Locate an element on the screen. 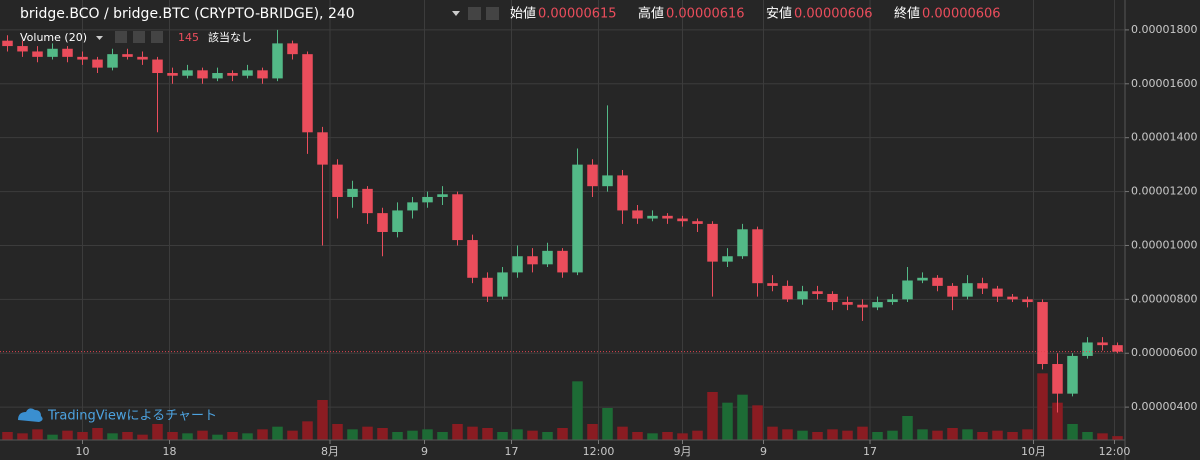  x-tick-label: 9 is located at coordinates (763, 451).